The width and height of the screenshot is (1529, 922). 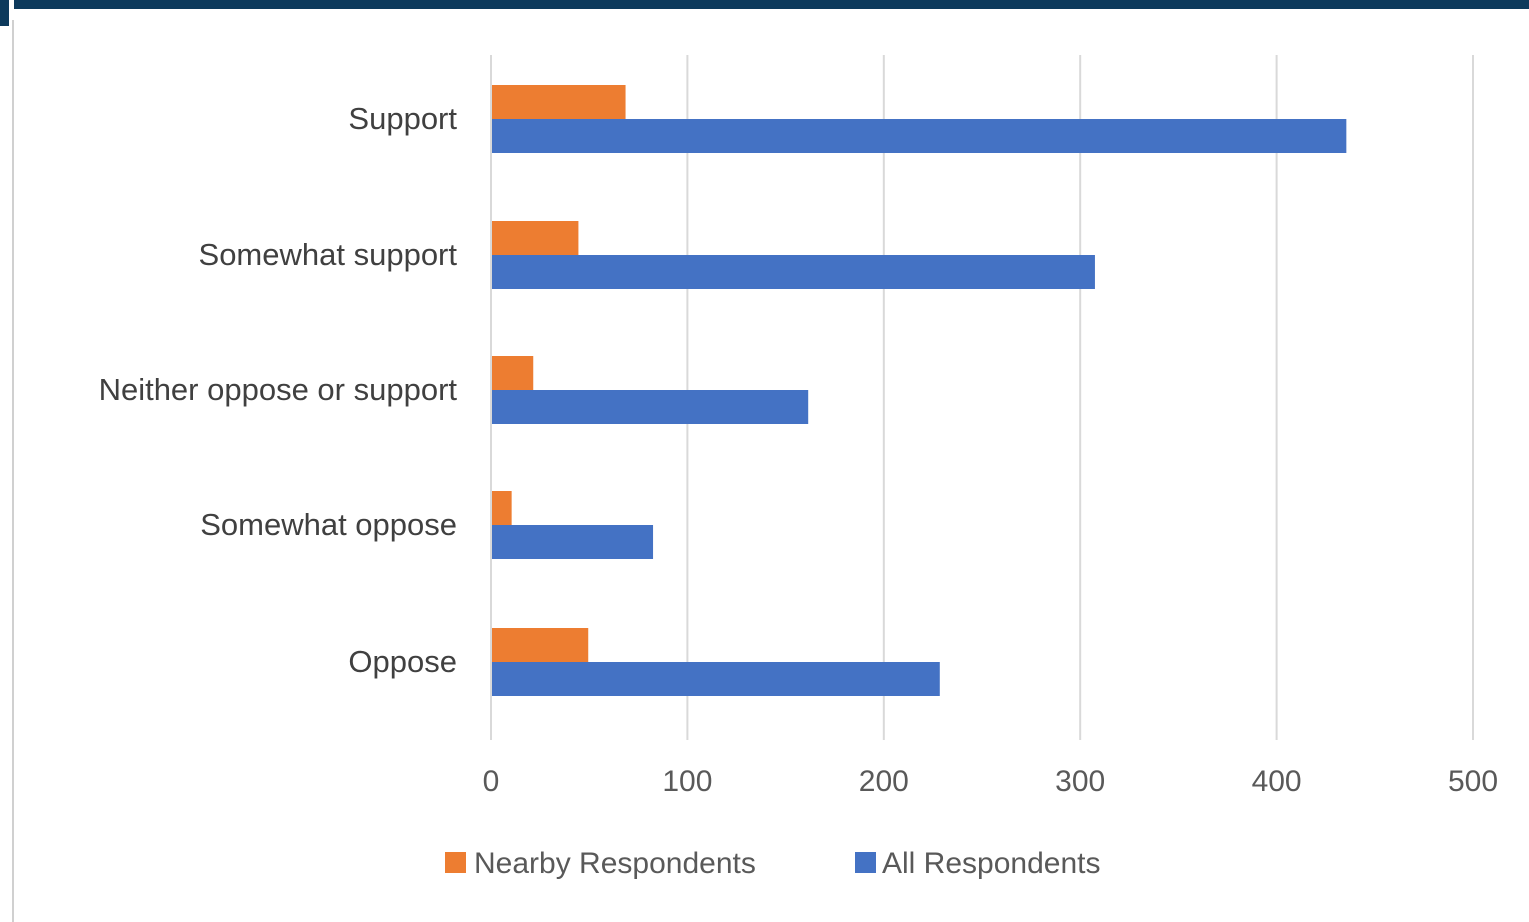 I want to click on category-label: Support, so click(x=402, y=118).